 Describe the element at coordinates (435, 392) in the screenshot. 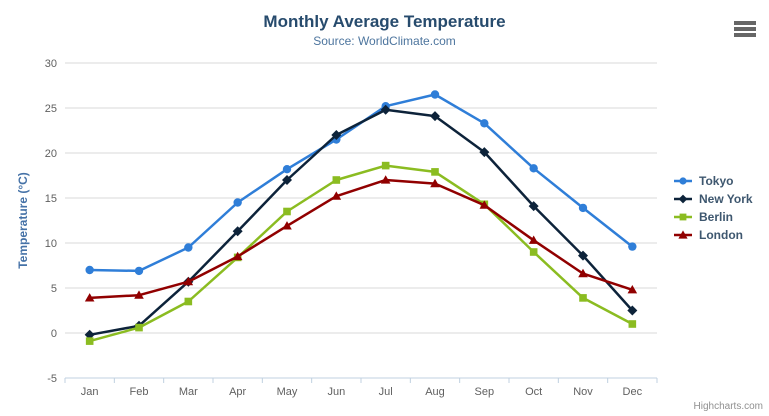

I see `x-axis-label: Aug` at that location.